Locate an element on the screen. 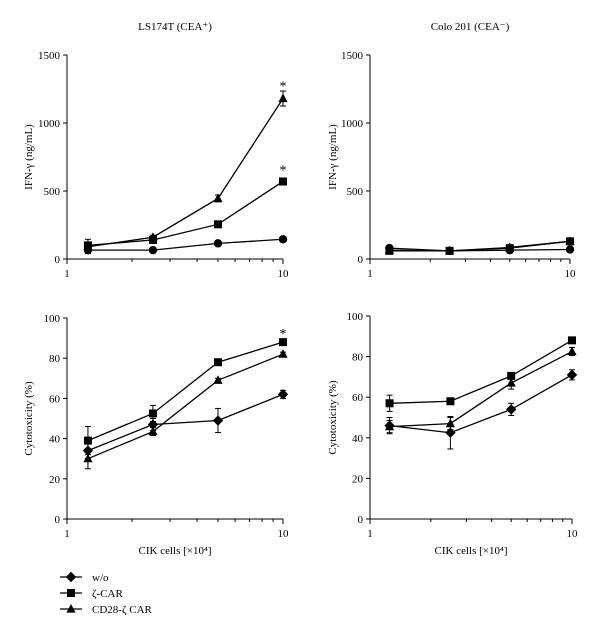 The width and height of the screenshot is (600, 636). y-tick-label: 40 is located at coordinates (358, 439).